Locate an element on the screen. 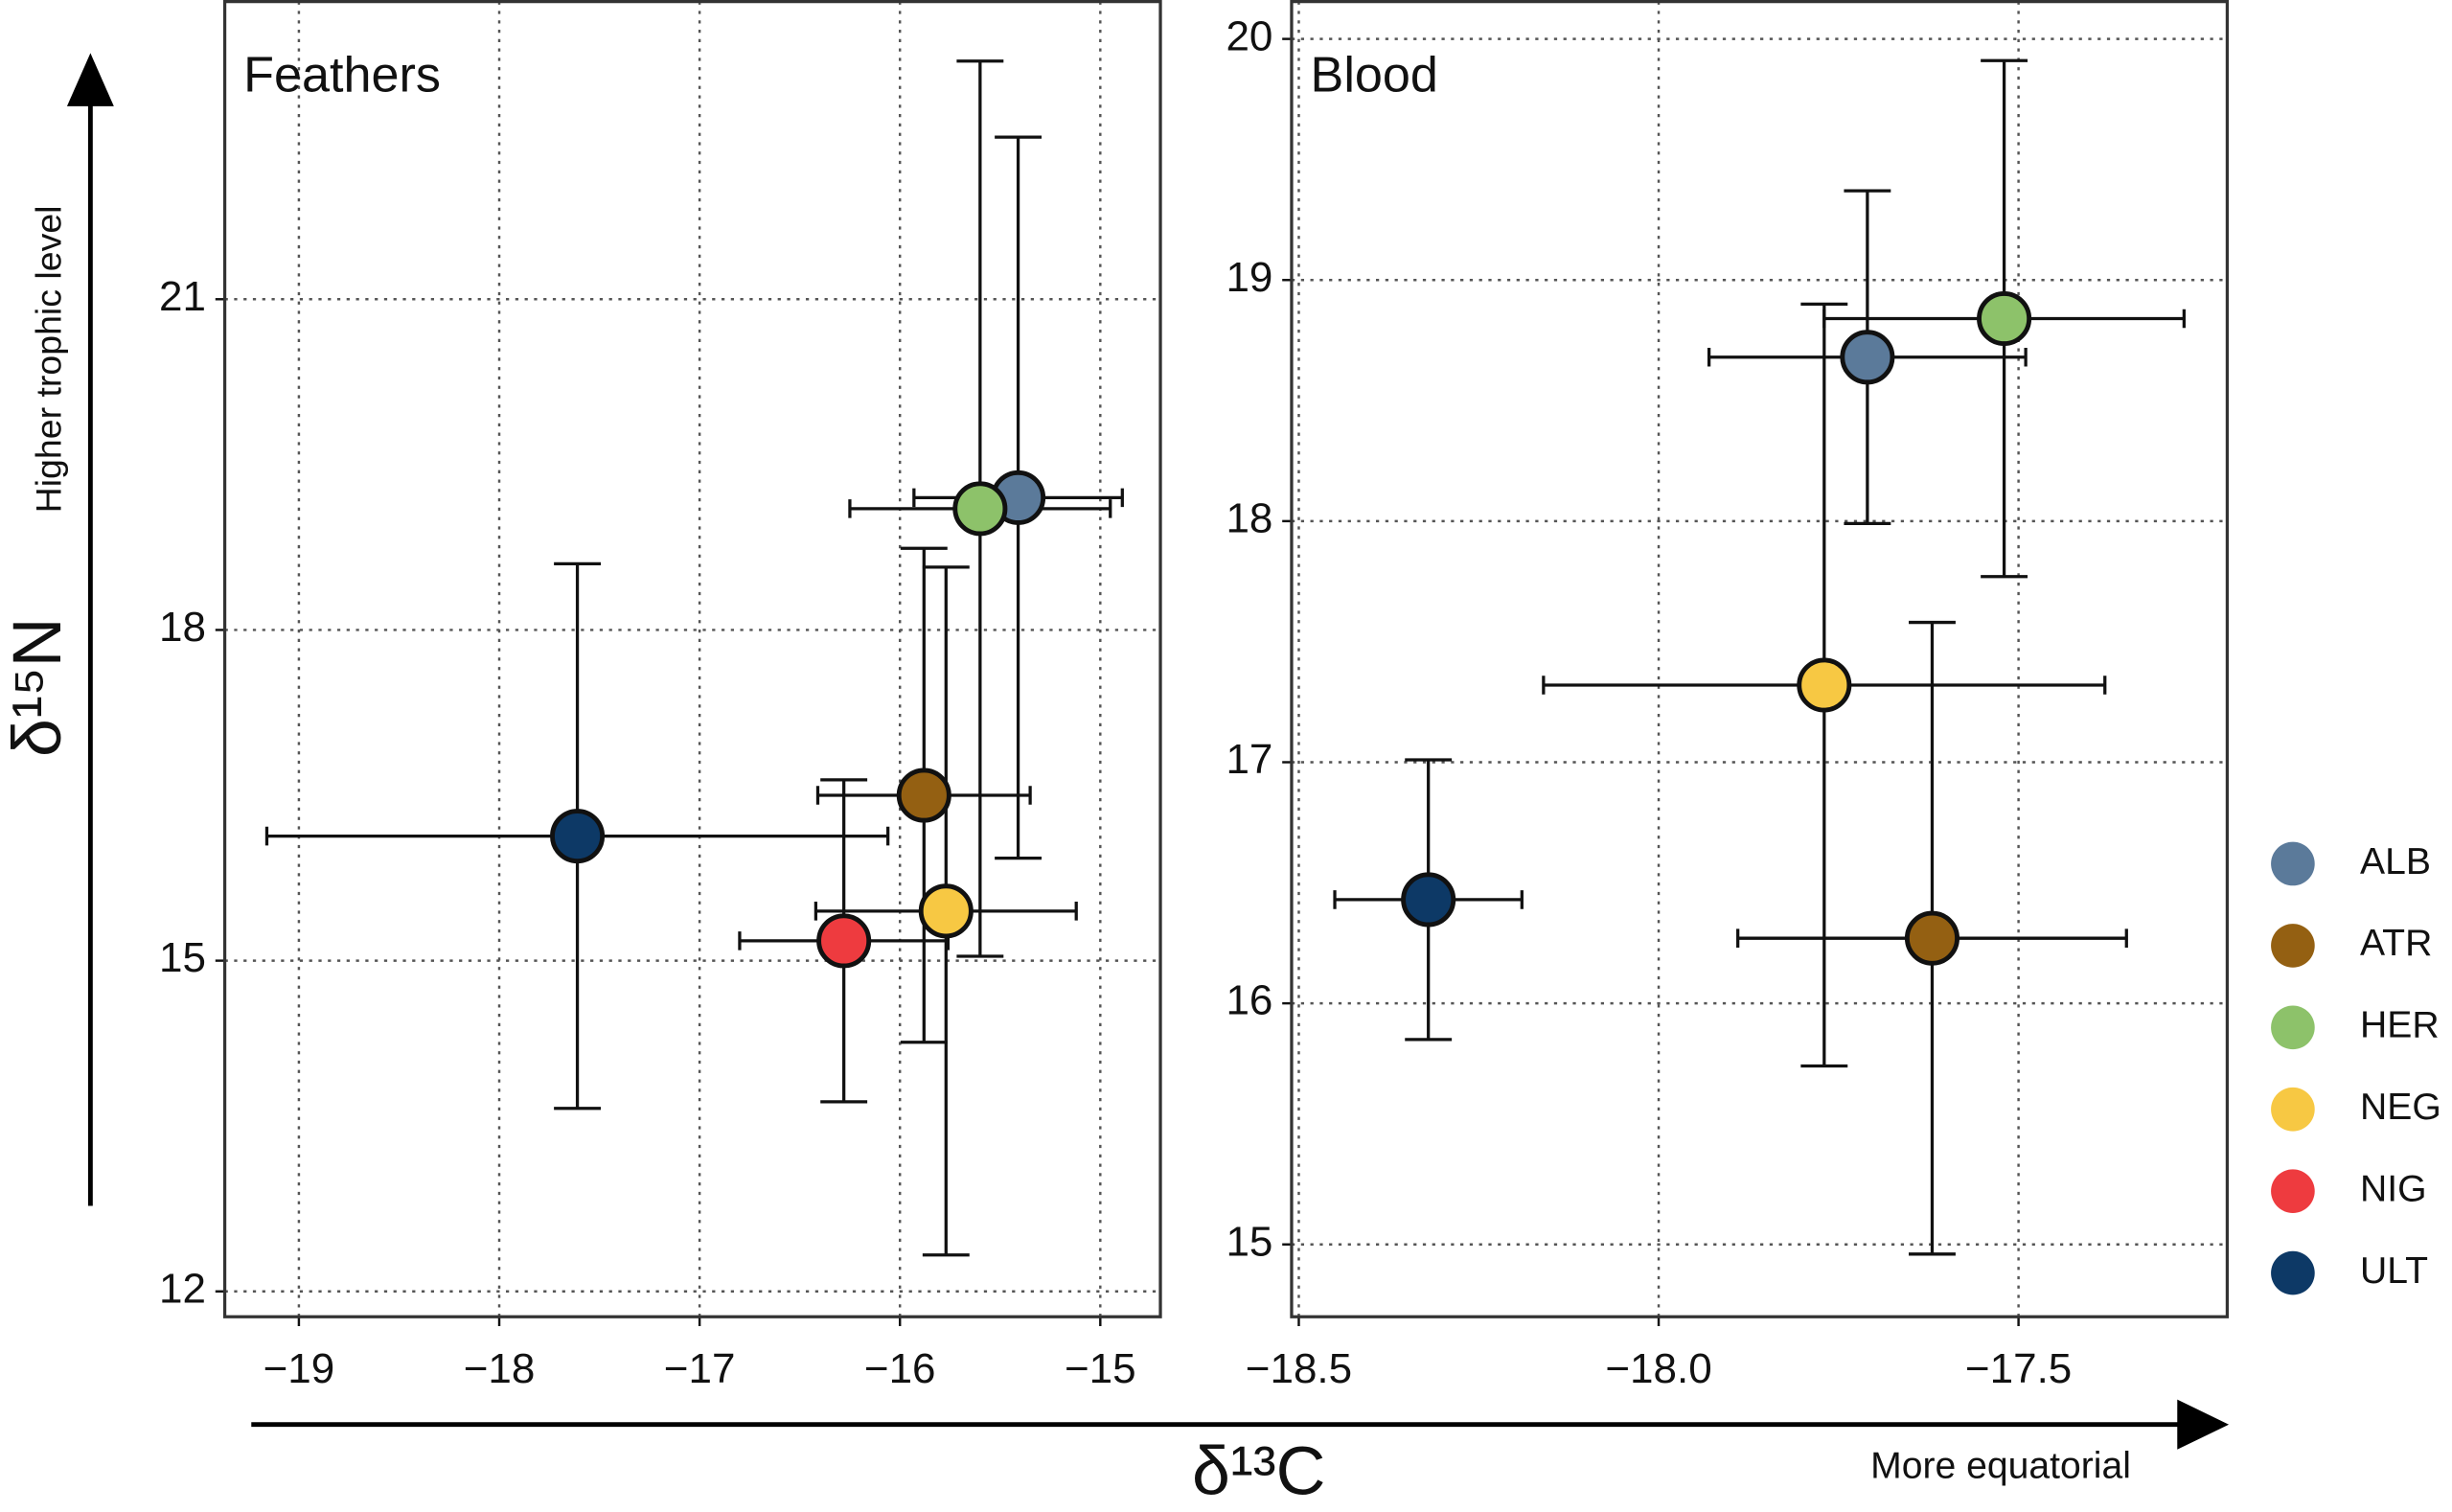 This screenshot has width=2452, height=1512. x-tick-label: −15 is located at coordinates (1100, 1369).